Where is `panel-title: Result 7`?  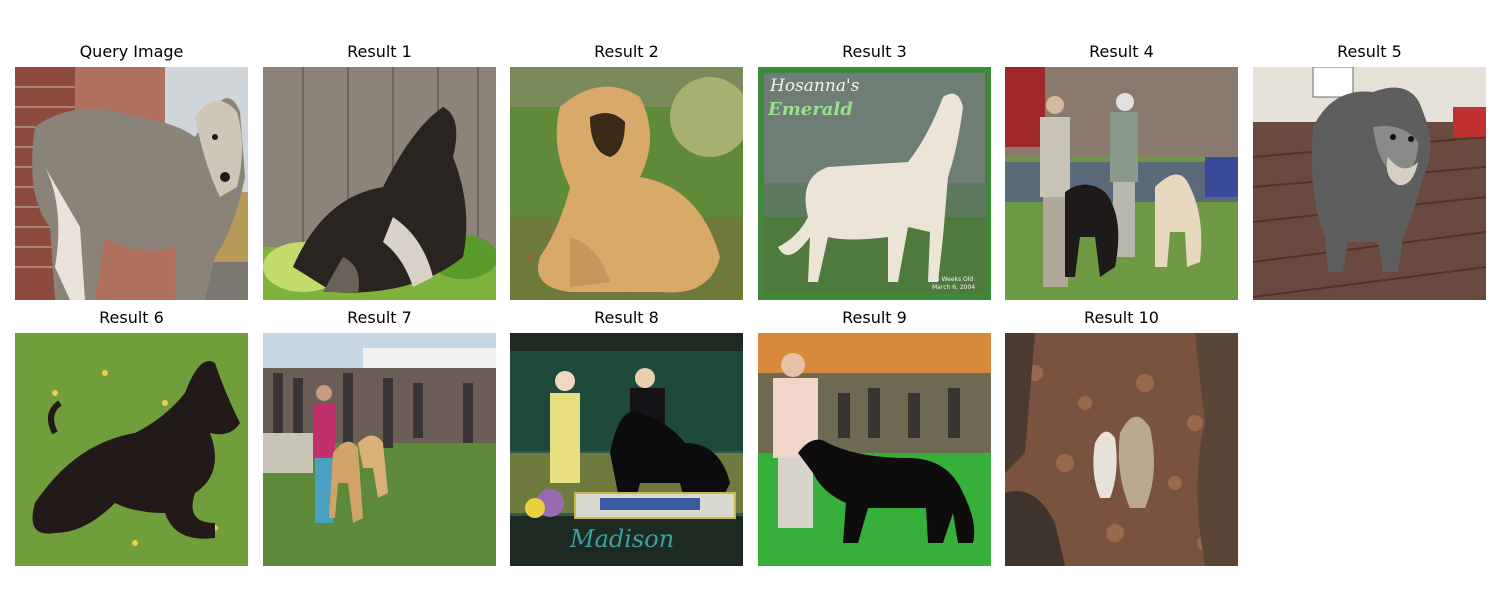
panel-title: Result 7 is located at coordinates (379, 317).